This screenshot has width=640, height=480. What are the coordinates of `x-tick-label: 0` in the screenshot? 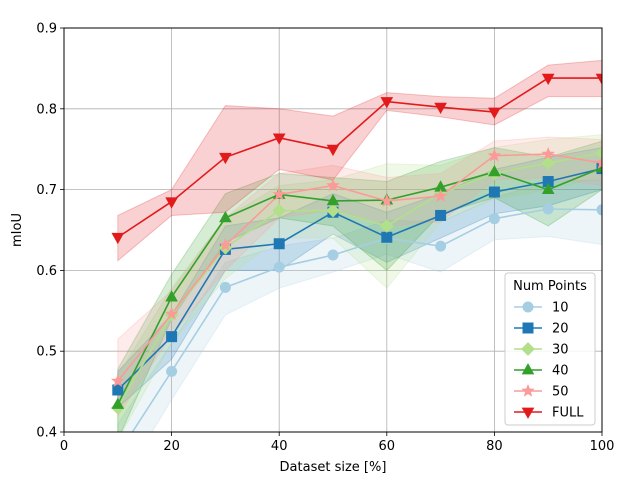 It's located at (64, 446).